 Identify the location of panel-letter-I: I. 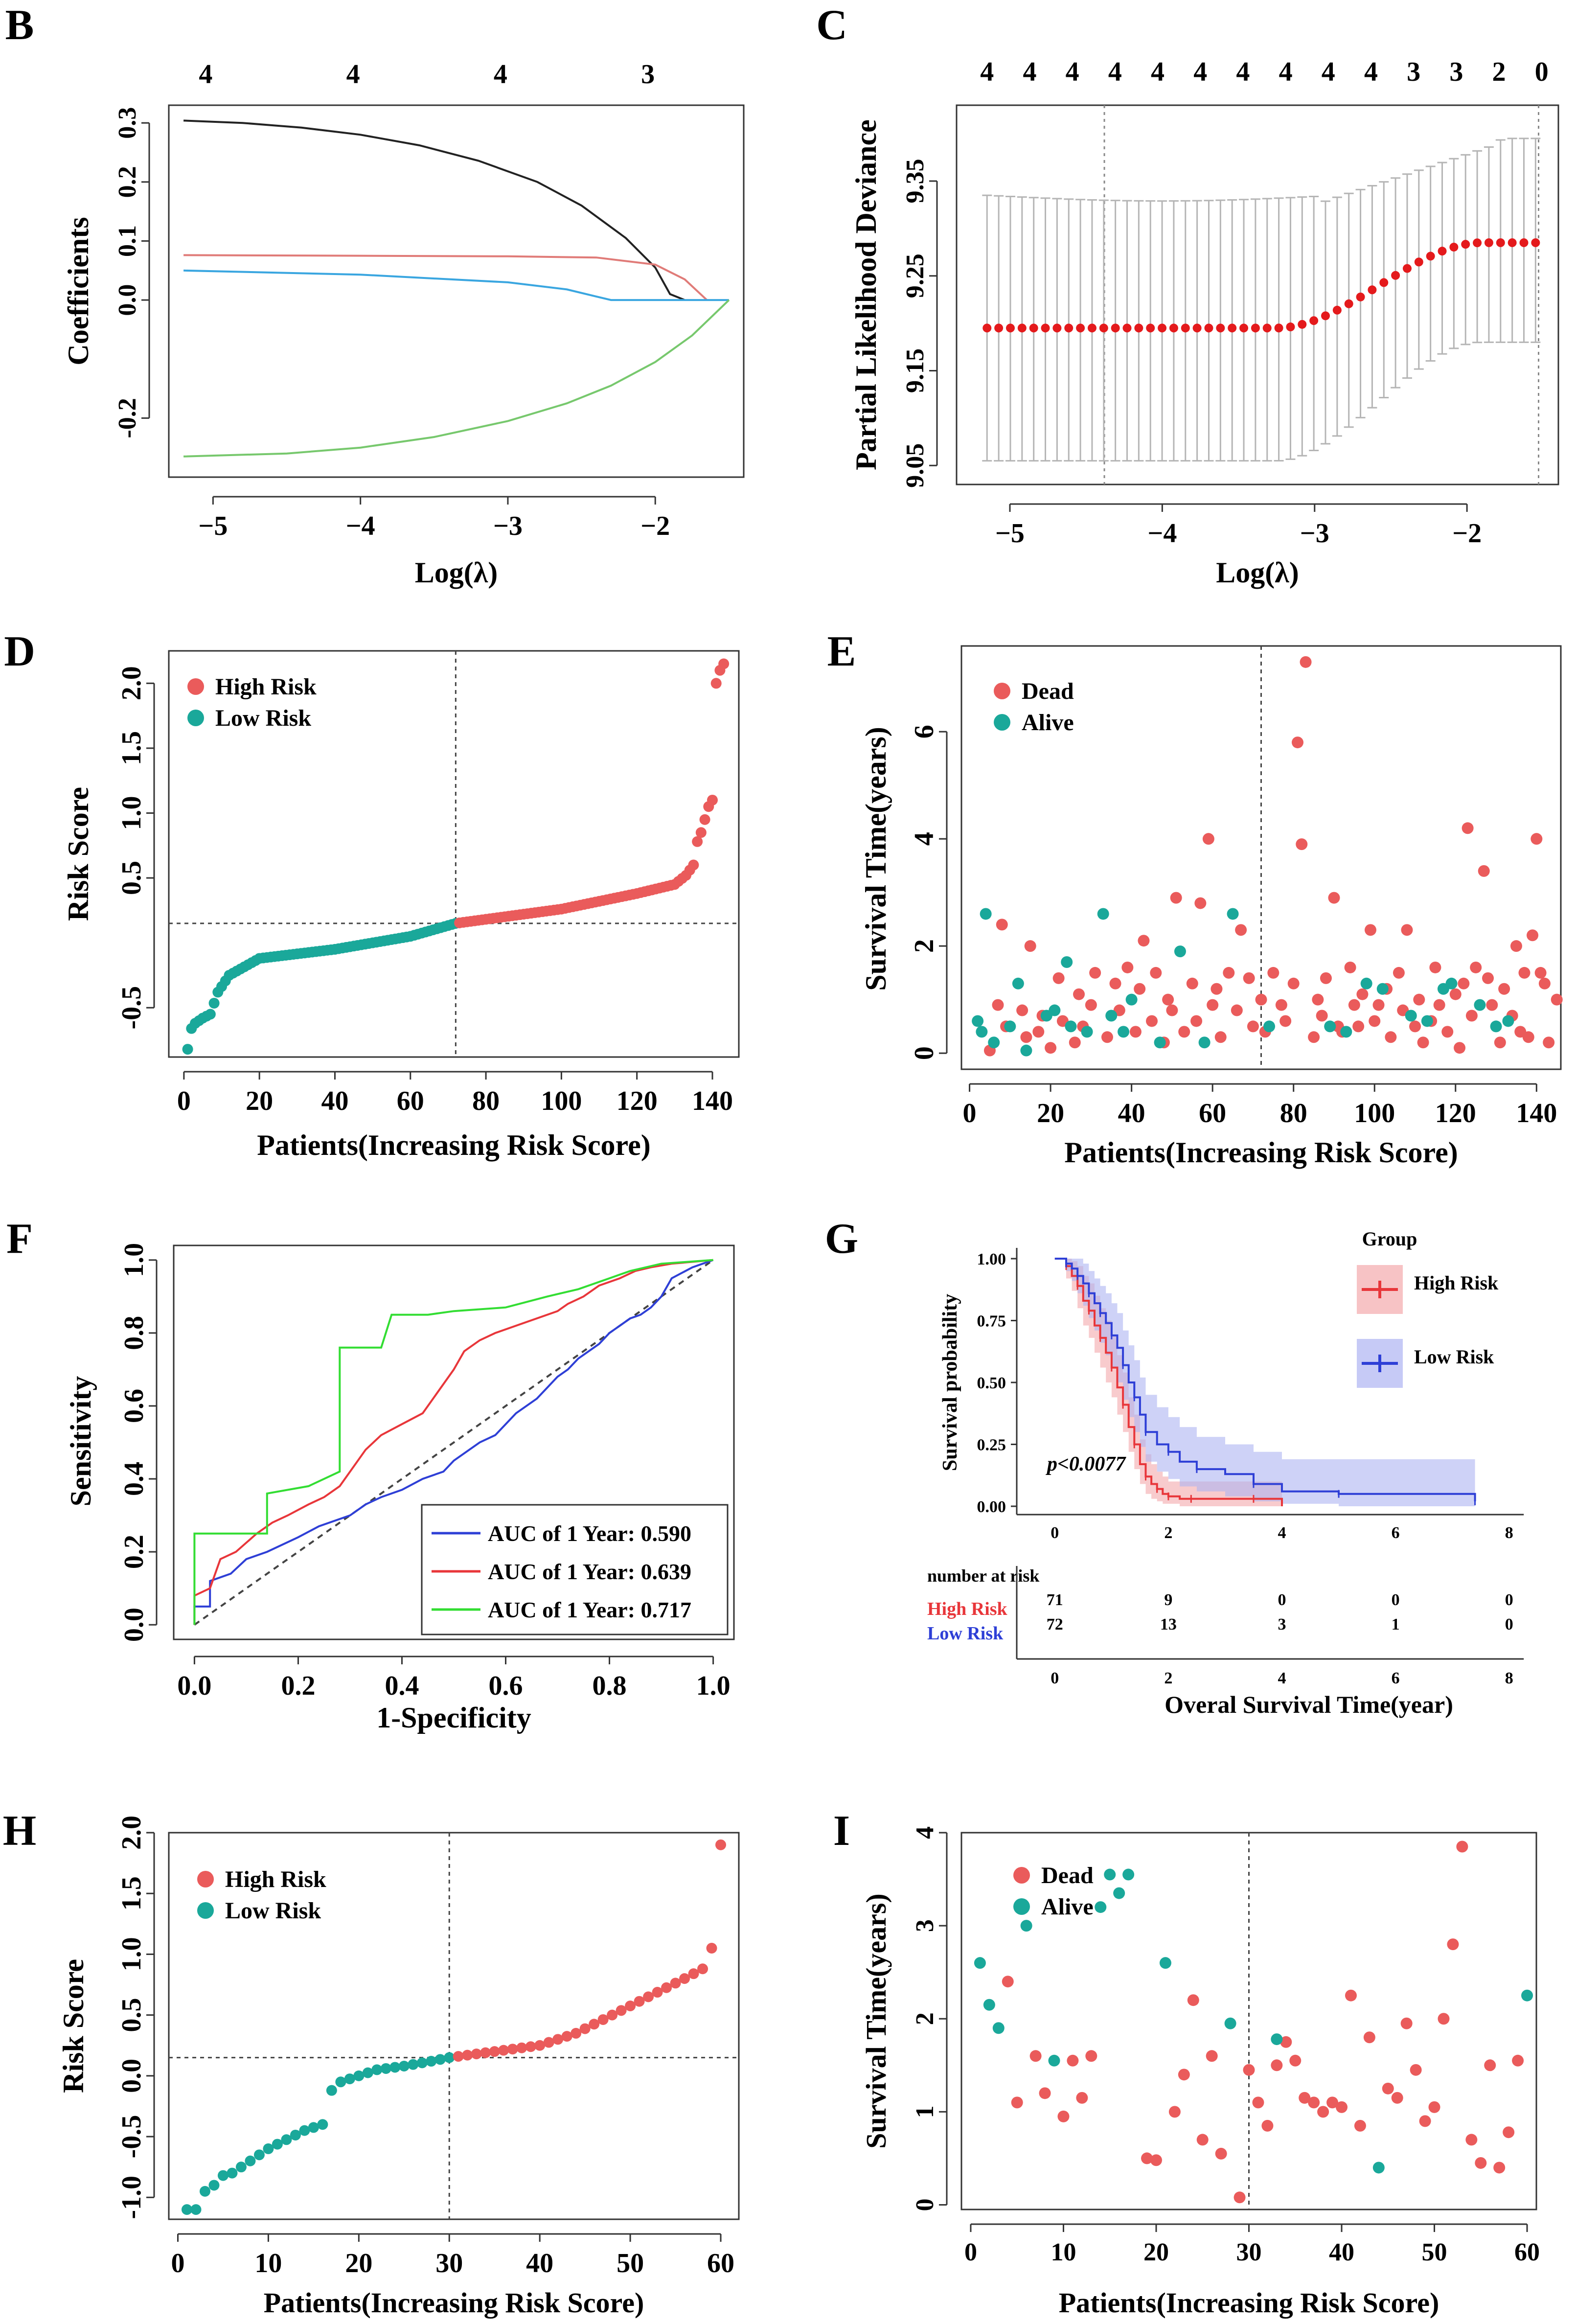
(842, 1831).